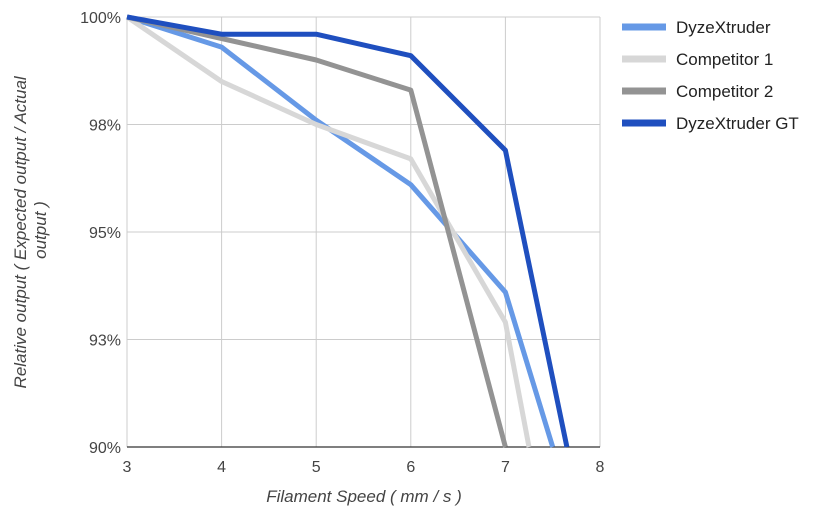  I want to click on x-tick-label: 5, so click(316, 467).